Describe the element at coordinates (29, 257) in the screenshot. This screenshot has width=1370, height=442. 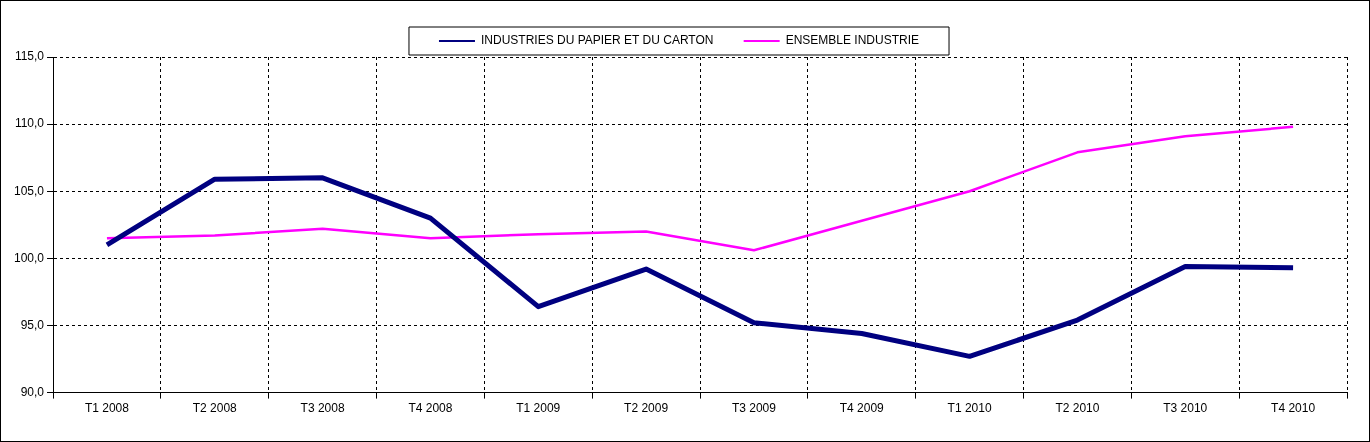
I see `y-tick-label: 100,0` at that location.